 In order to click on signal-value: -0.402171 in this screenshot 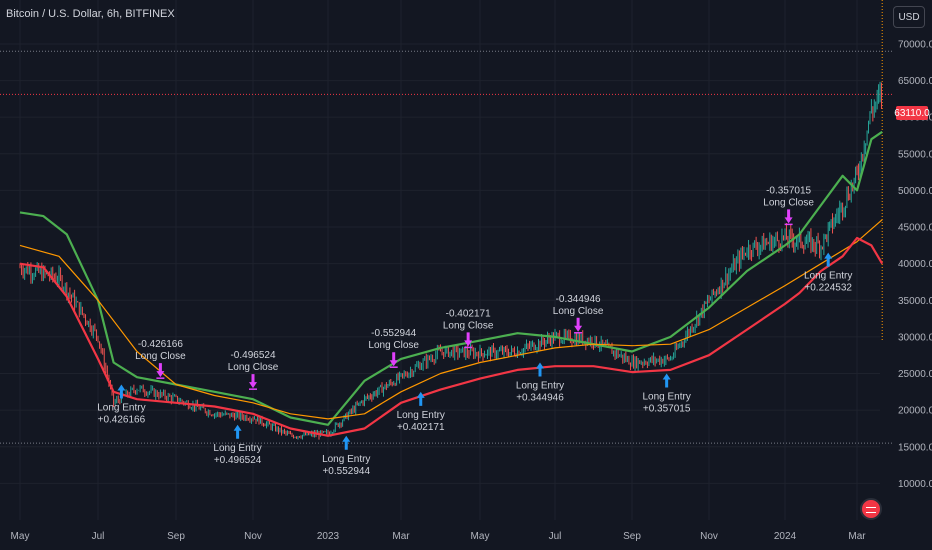, I will do `click(468, 313)`.